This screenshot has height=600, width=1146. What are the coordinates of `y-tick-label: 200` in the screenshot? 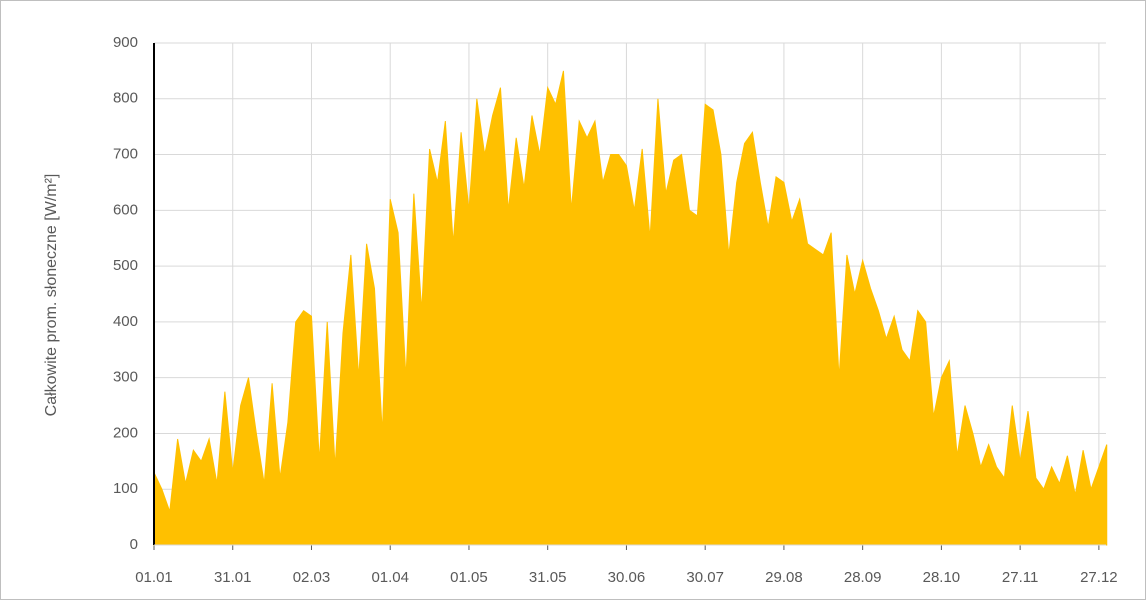 It's located at (125, 432).